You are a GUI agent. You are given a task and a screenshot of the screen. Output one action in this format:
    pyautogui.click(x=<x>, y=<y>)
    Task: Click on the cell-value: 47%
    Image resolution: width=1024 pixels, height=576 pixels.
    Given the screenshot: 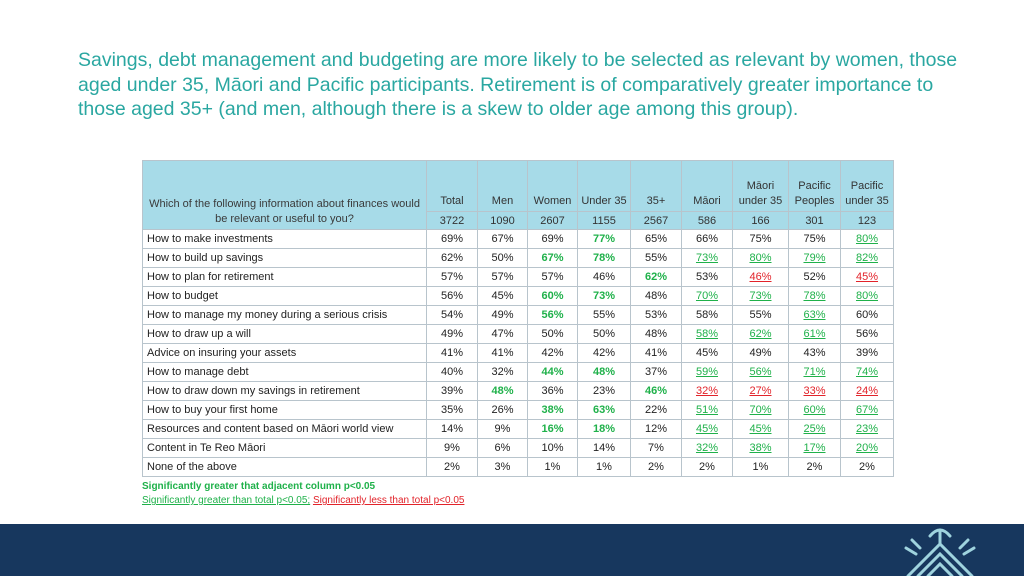 What is the action you would take?
    pyautogui.click(x=502, y=334)
    